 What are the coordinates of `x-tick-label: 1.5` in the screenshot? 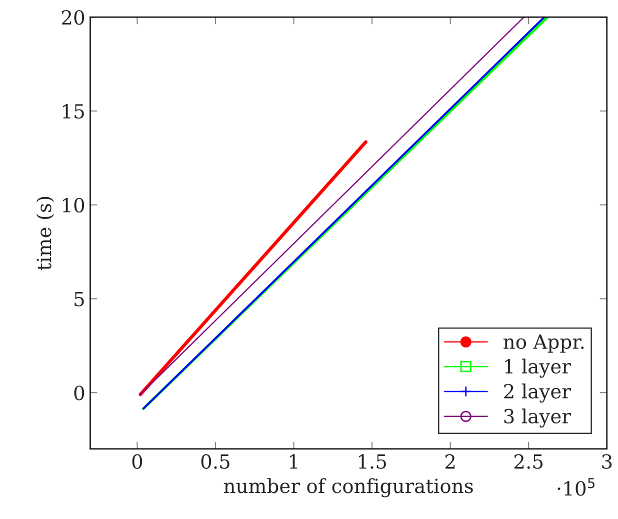 It's located at (372, 461).